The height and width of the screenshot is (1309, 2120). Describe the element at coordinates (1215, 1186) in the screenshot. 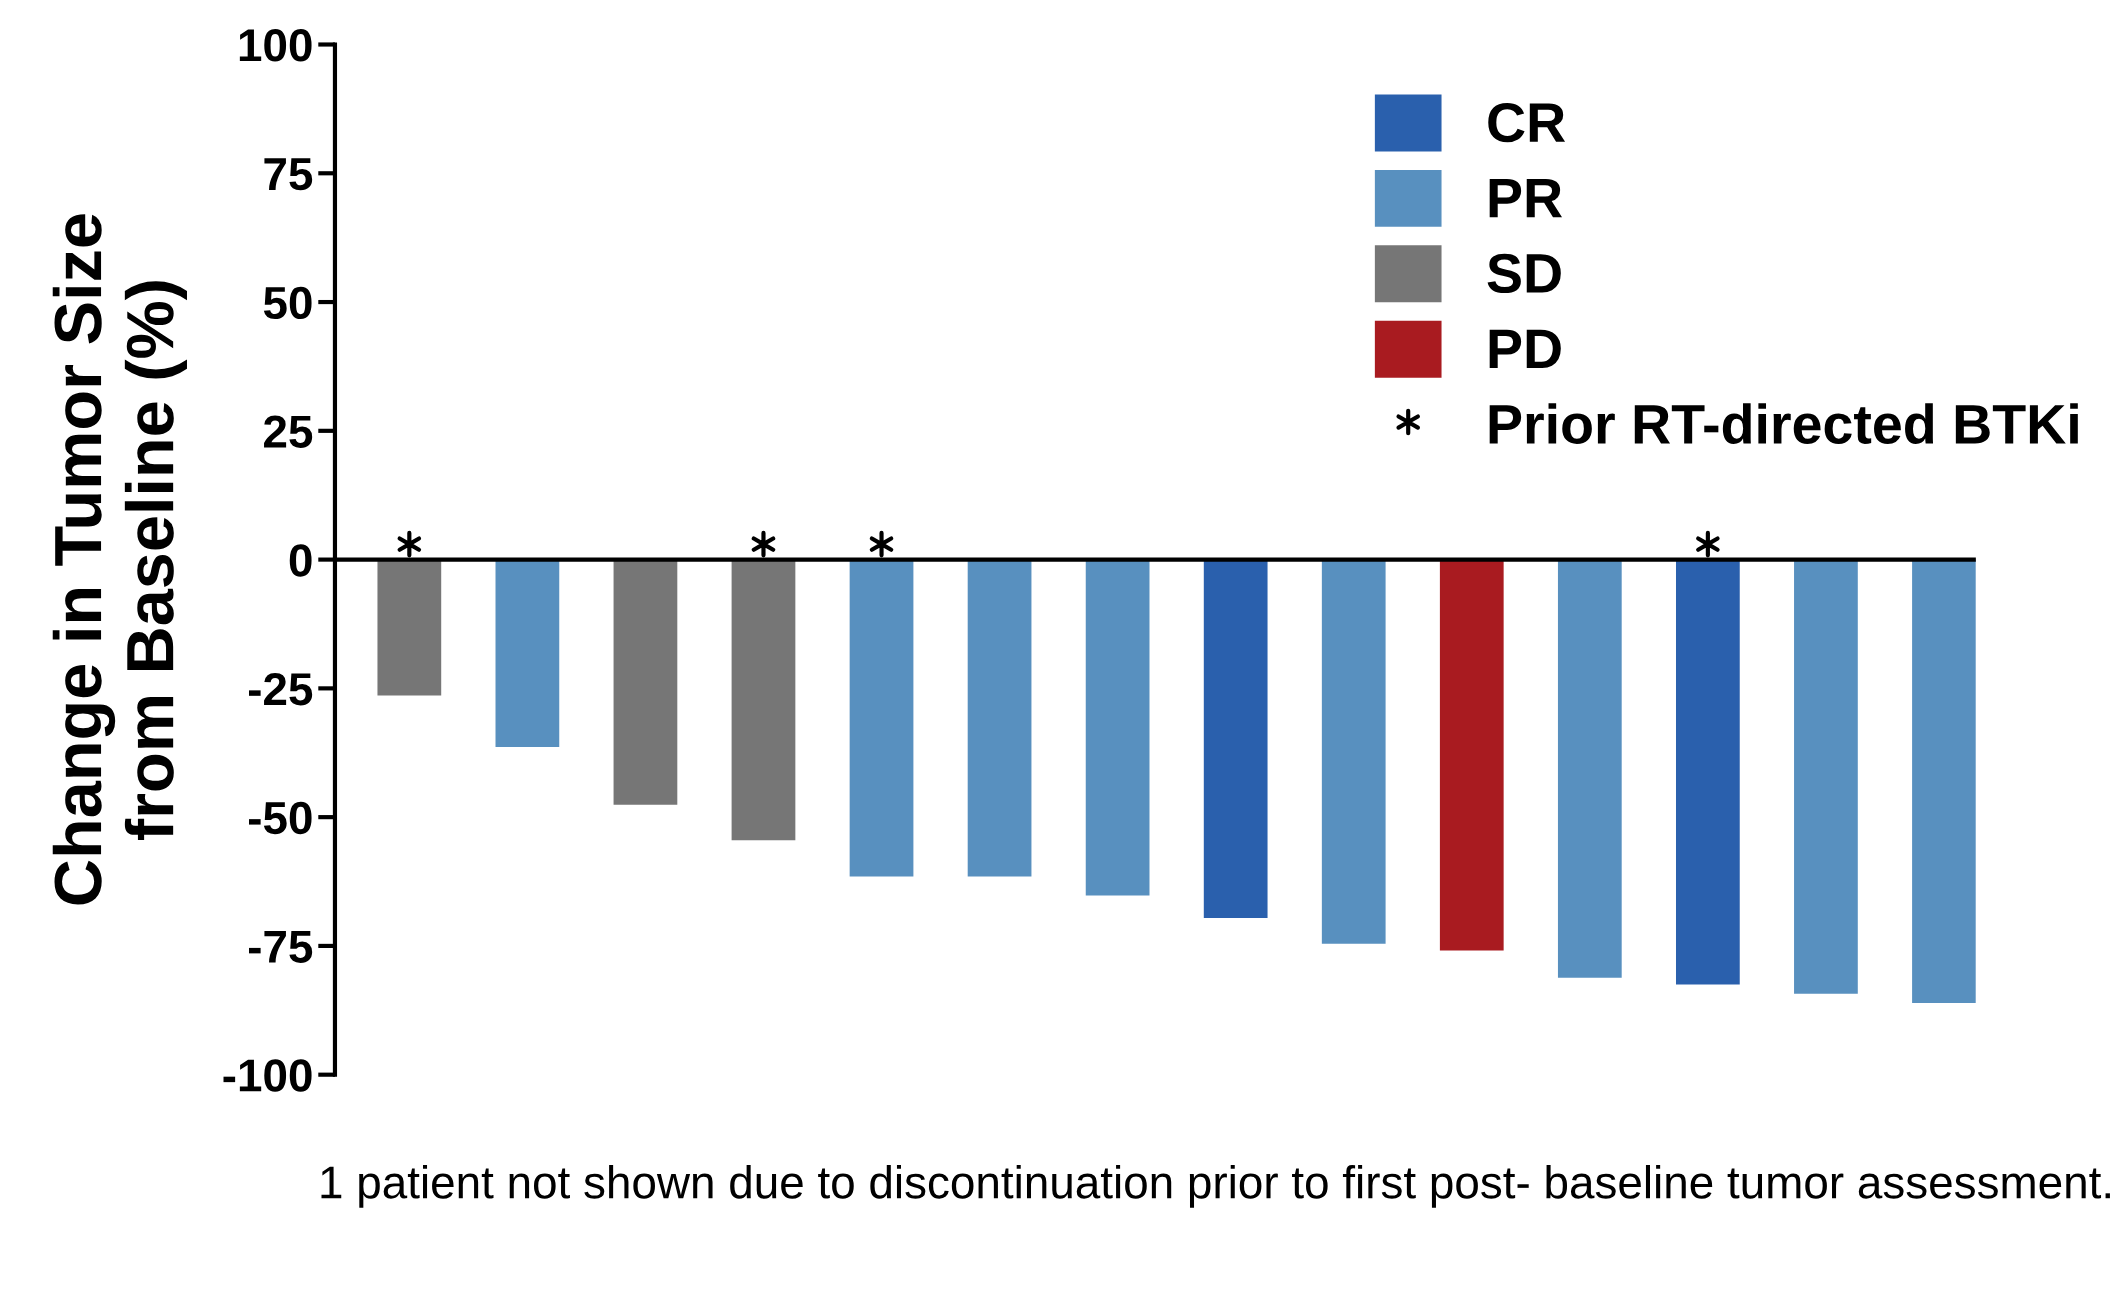

I see `text: 1 patient not shown due to discontinuation prior to first post- baseline tumor assessment.` at that location.